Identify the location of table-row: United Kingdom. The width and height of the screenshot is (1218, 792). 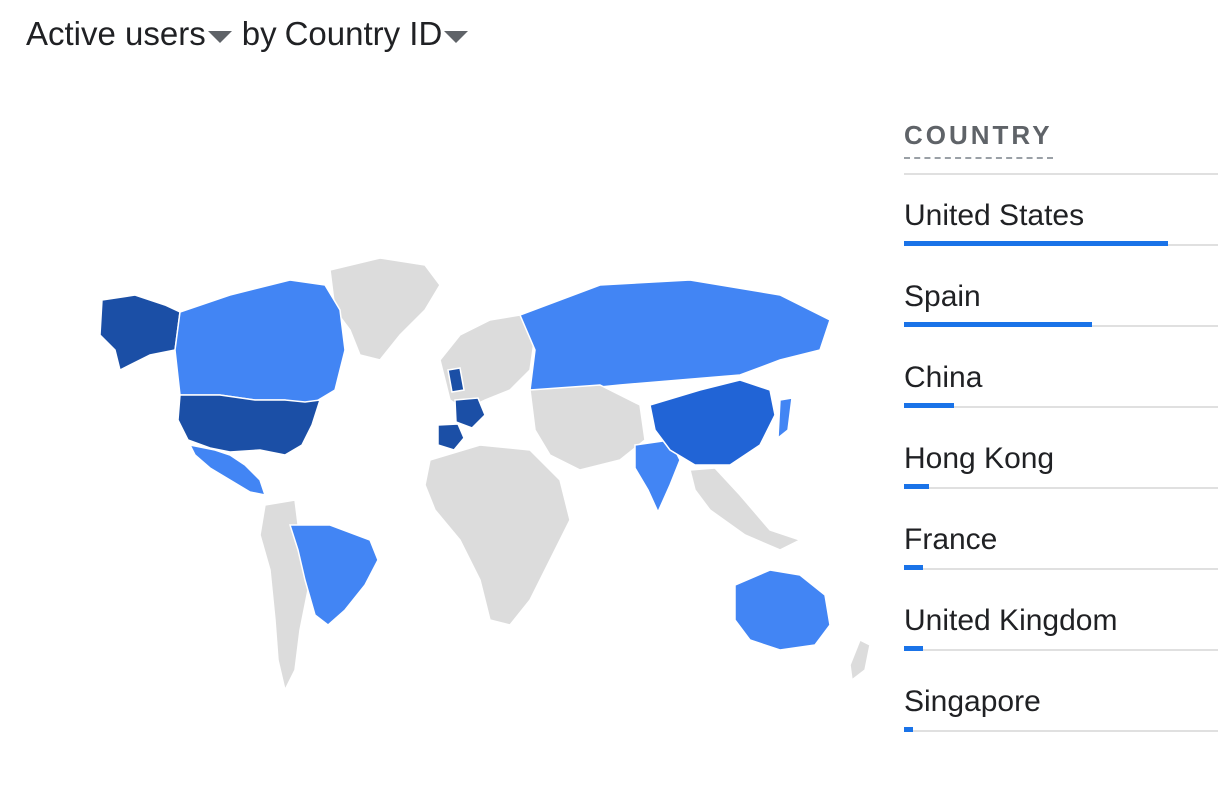
(1061, 620).